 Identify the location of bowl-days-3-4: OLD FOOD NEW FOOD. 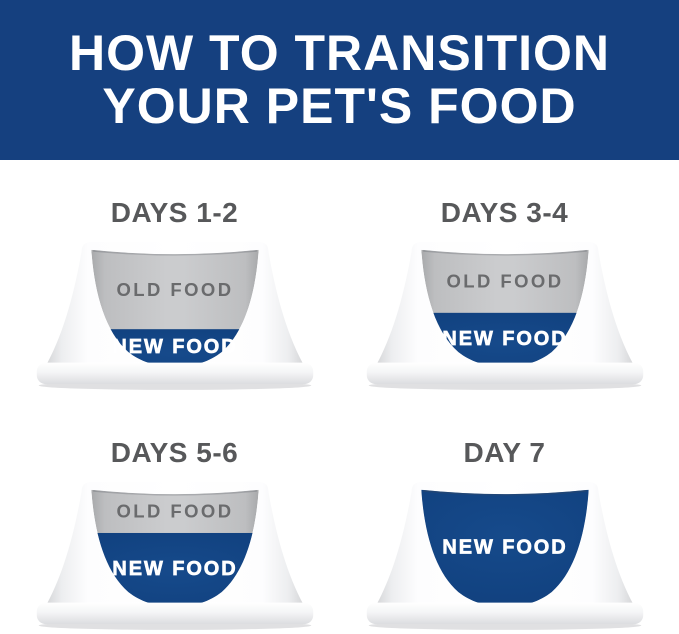
(504, 315).